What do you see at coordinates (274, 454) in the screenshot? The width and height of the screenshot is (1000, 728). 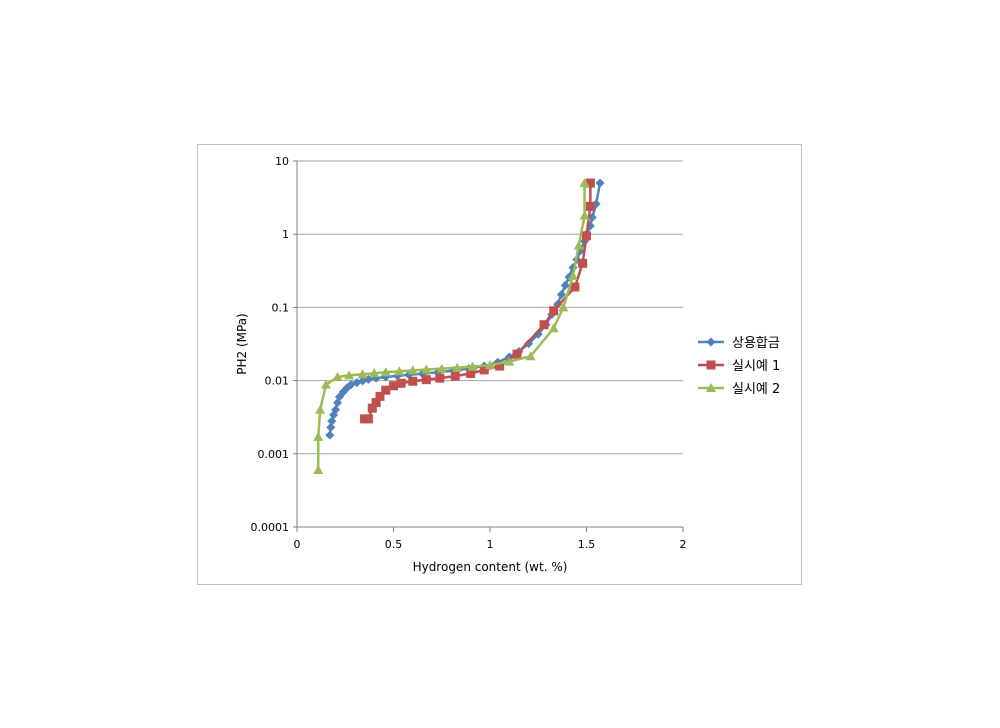 I see `y-tick-label: 0.001` at bounding box center [274, 454].